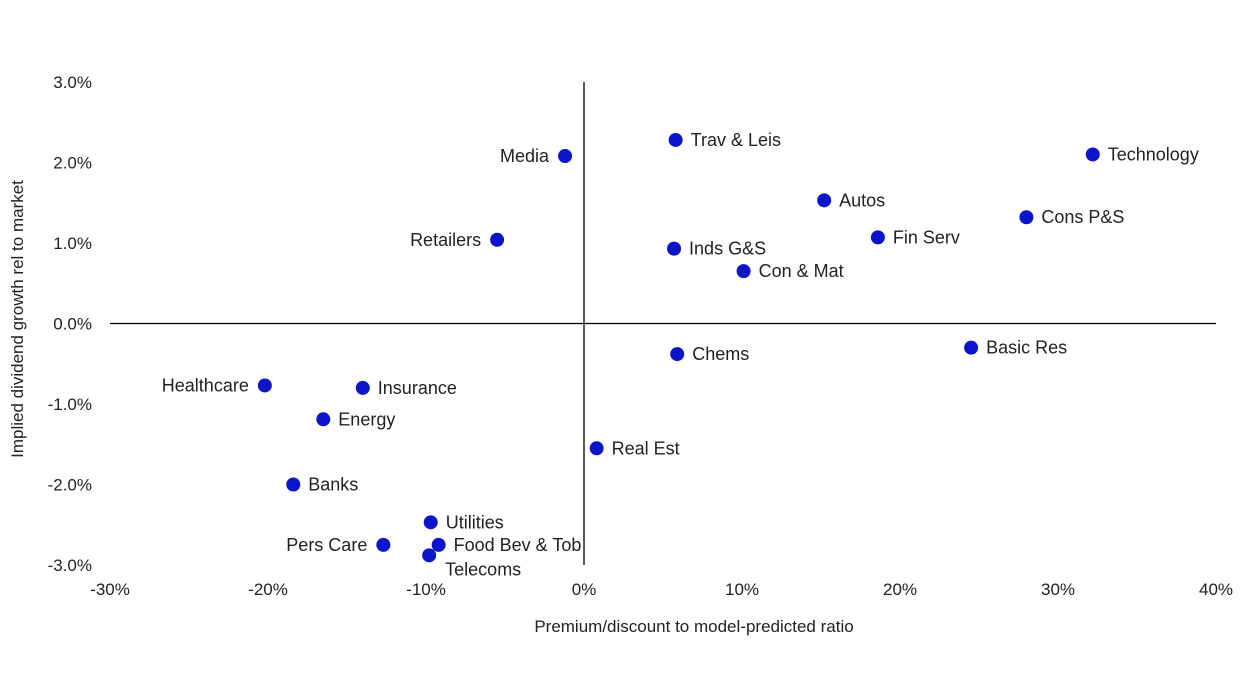 This screenshot has height=700, width=1248. What do you see at coordinates (1082, 217) in the screenshot?
I see `point-label: Cons P&S` at bounding box center [1082, 217].